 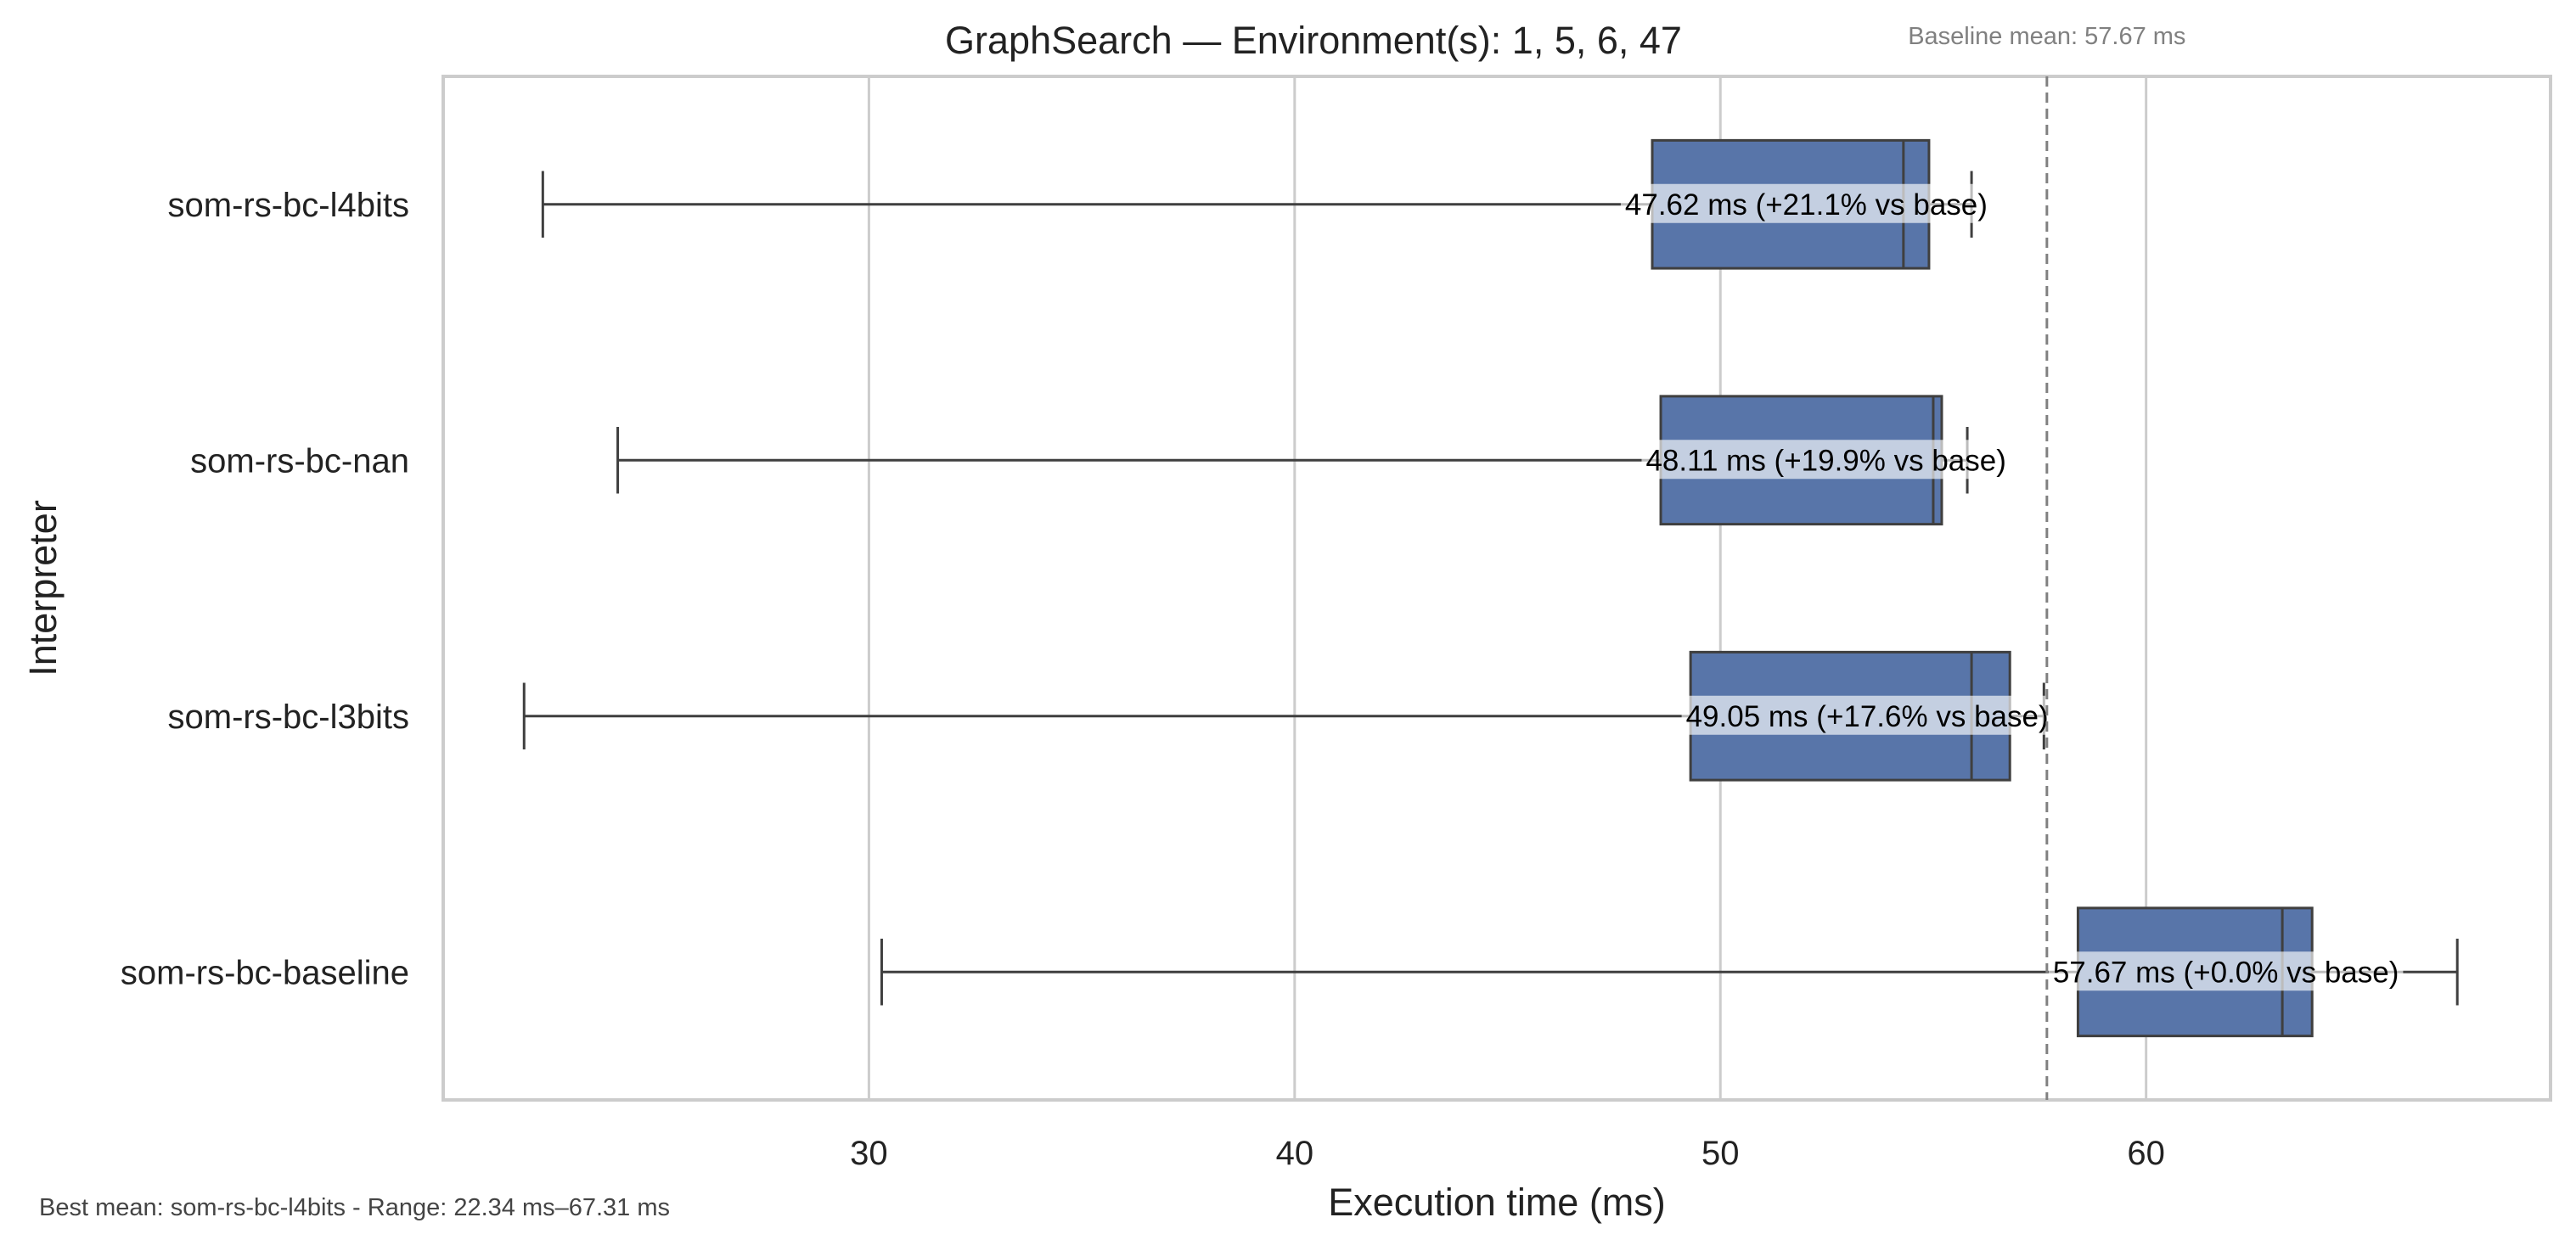 I want to click on x-tick-label: 30, so click(x=869, y=1153).